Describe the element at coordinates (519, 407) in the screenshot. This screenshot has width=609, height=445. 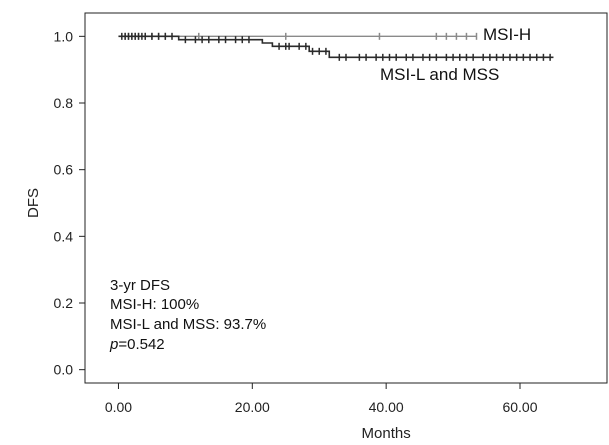
I see `x-tick-label: 60.00` at that location.